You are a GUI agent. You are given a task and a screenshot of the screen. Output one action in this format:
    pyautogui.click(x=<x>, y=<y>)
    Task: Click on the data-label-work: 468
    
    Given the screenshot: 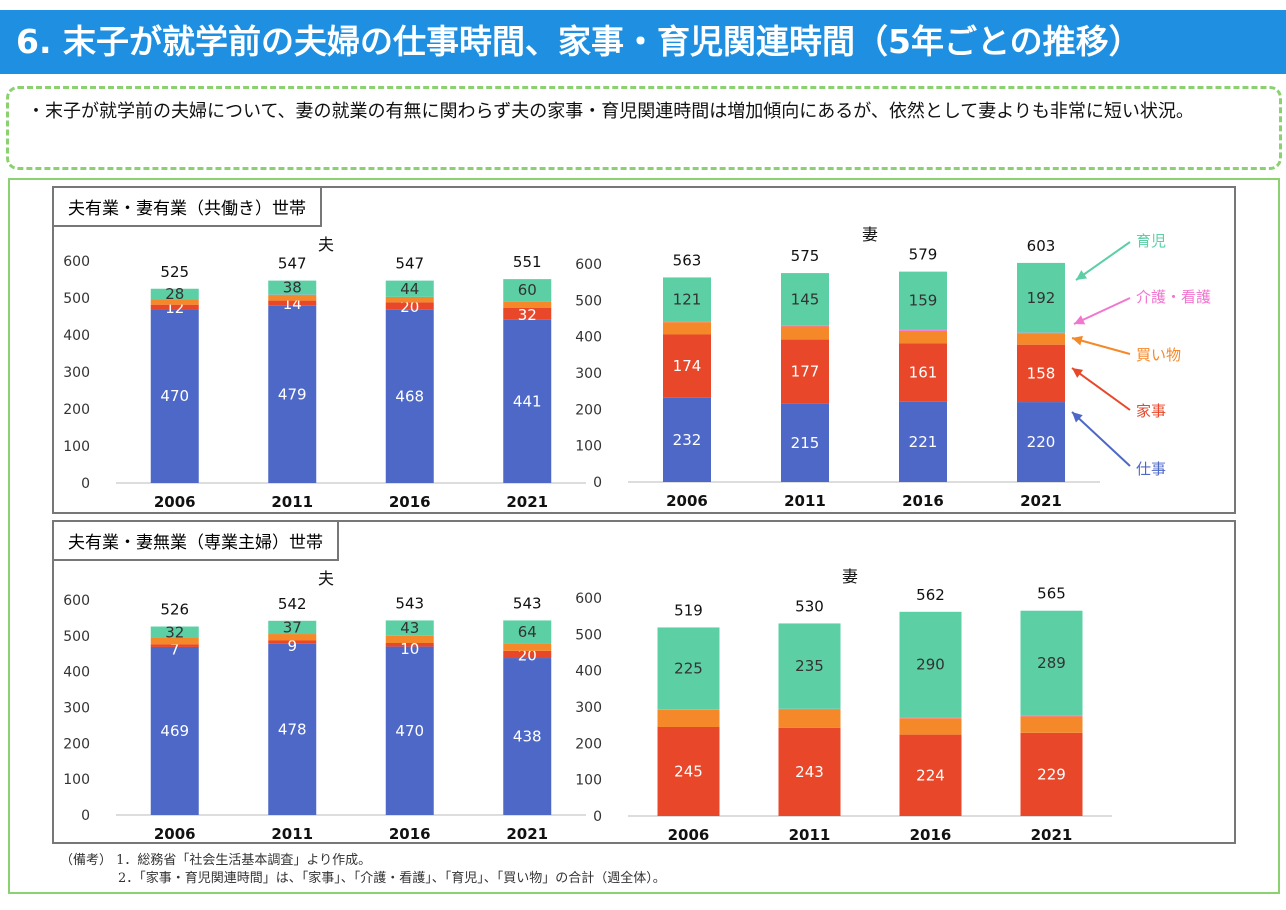 What is the action you would take?
    pyautogui.click(x=409, y=396)
    